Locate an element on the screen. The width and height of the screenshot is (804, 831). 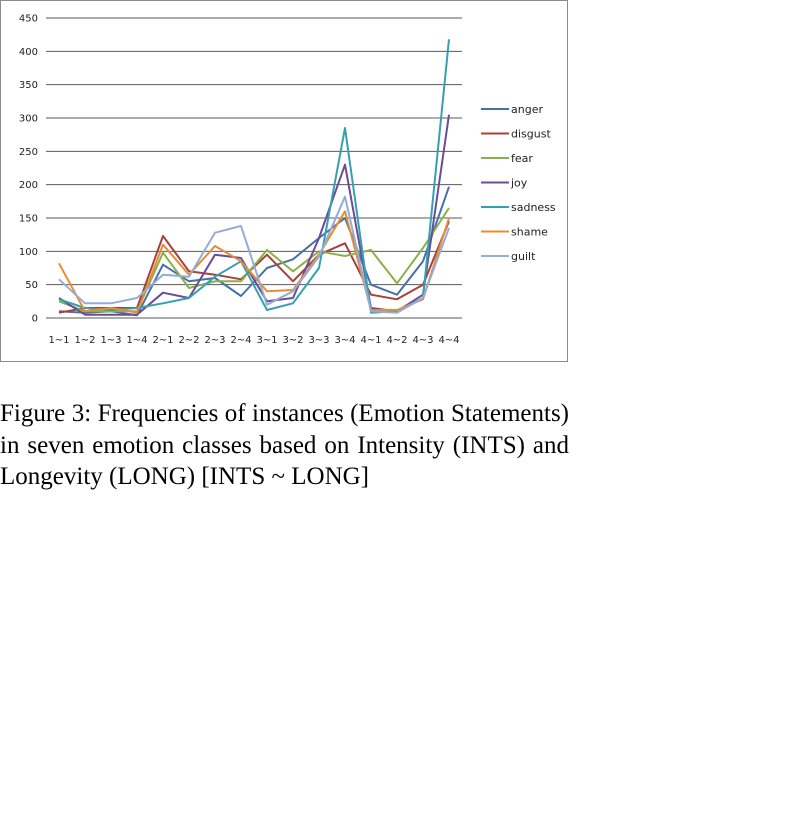
y-tick-label: 50 is located at coordinates (31, 285).